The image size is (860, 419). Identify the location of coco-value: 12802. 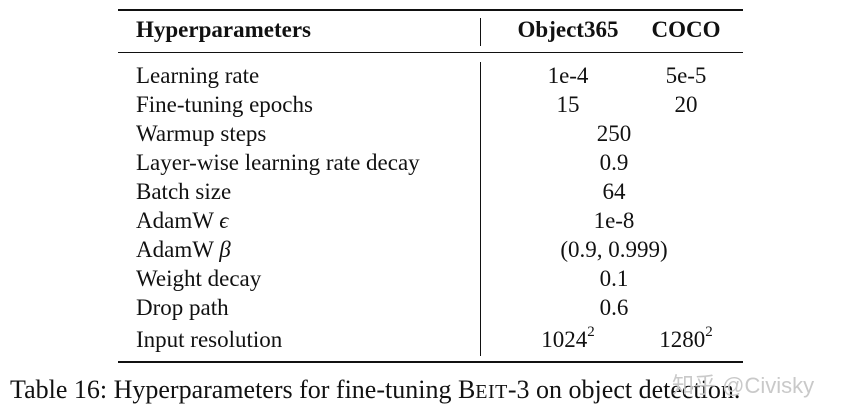
(686, 339).